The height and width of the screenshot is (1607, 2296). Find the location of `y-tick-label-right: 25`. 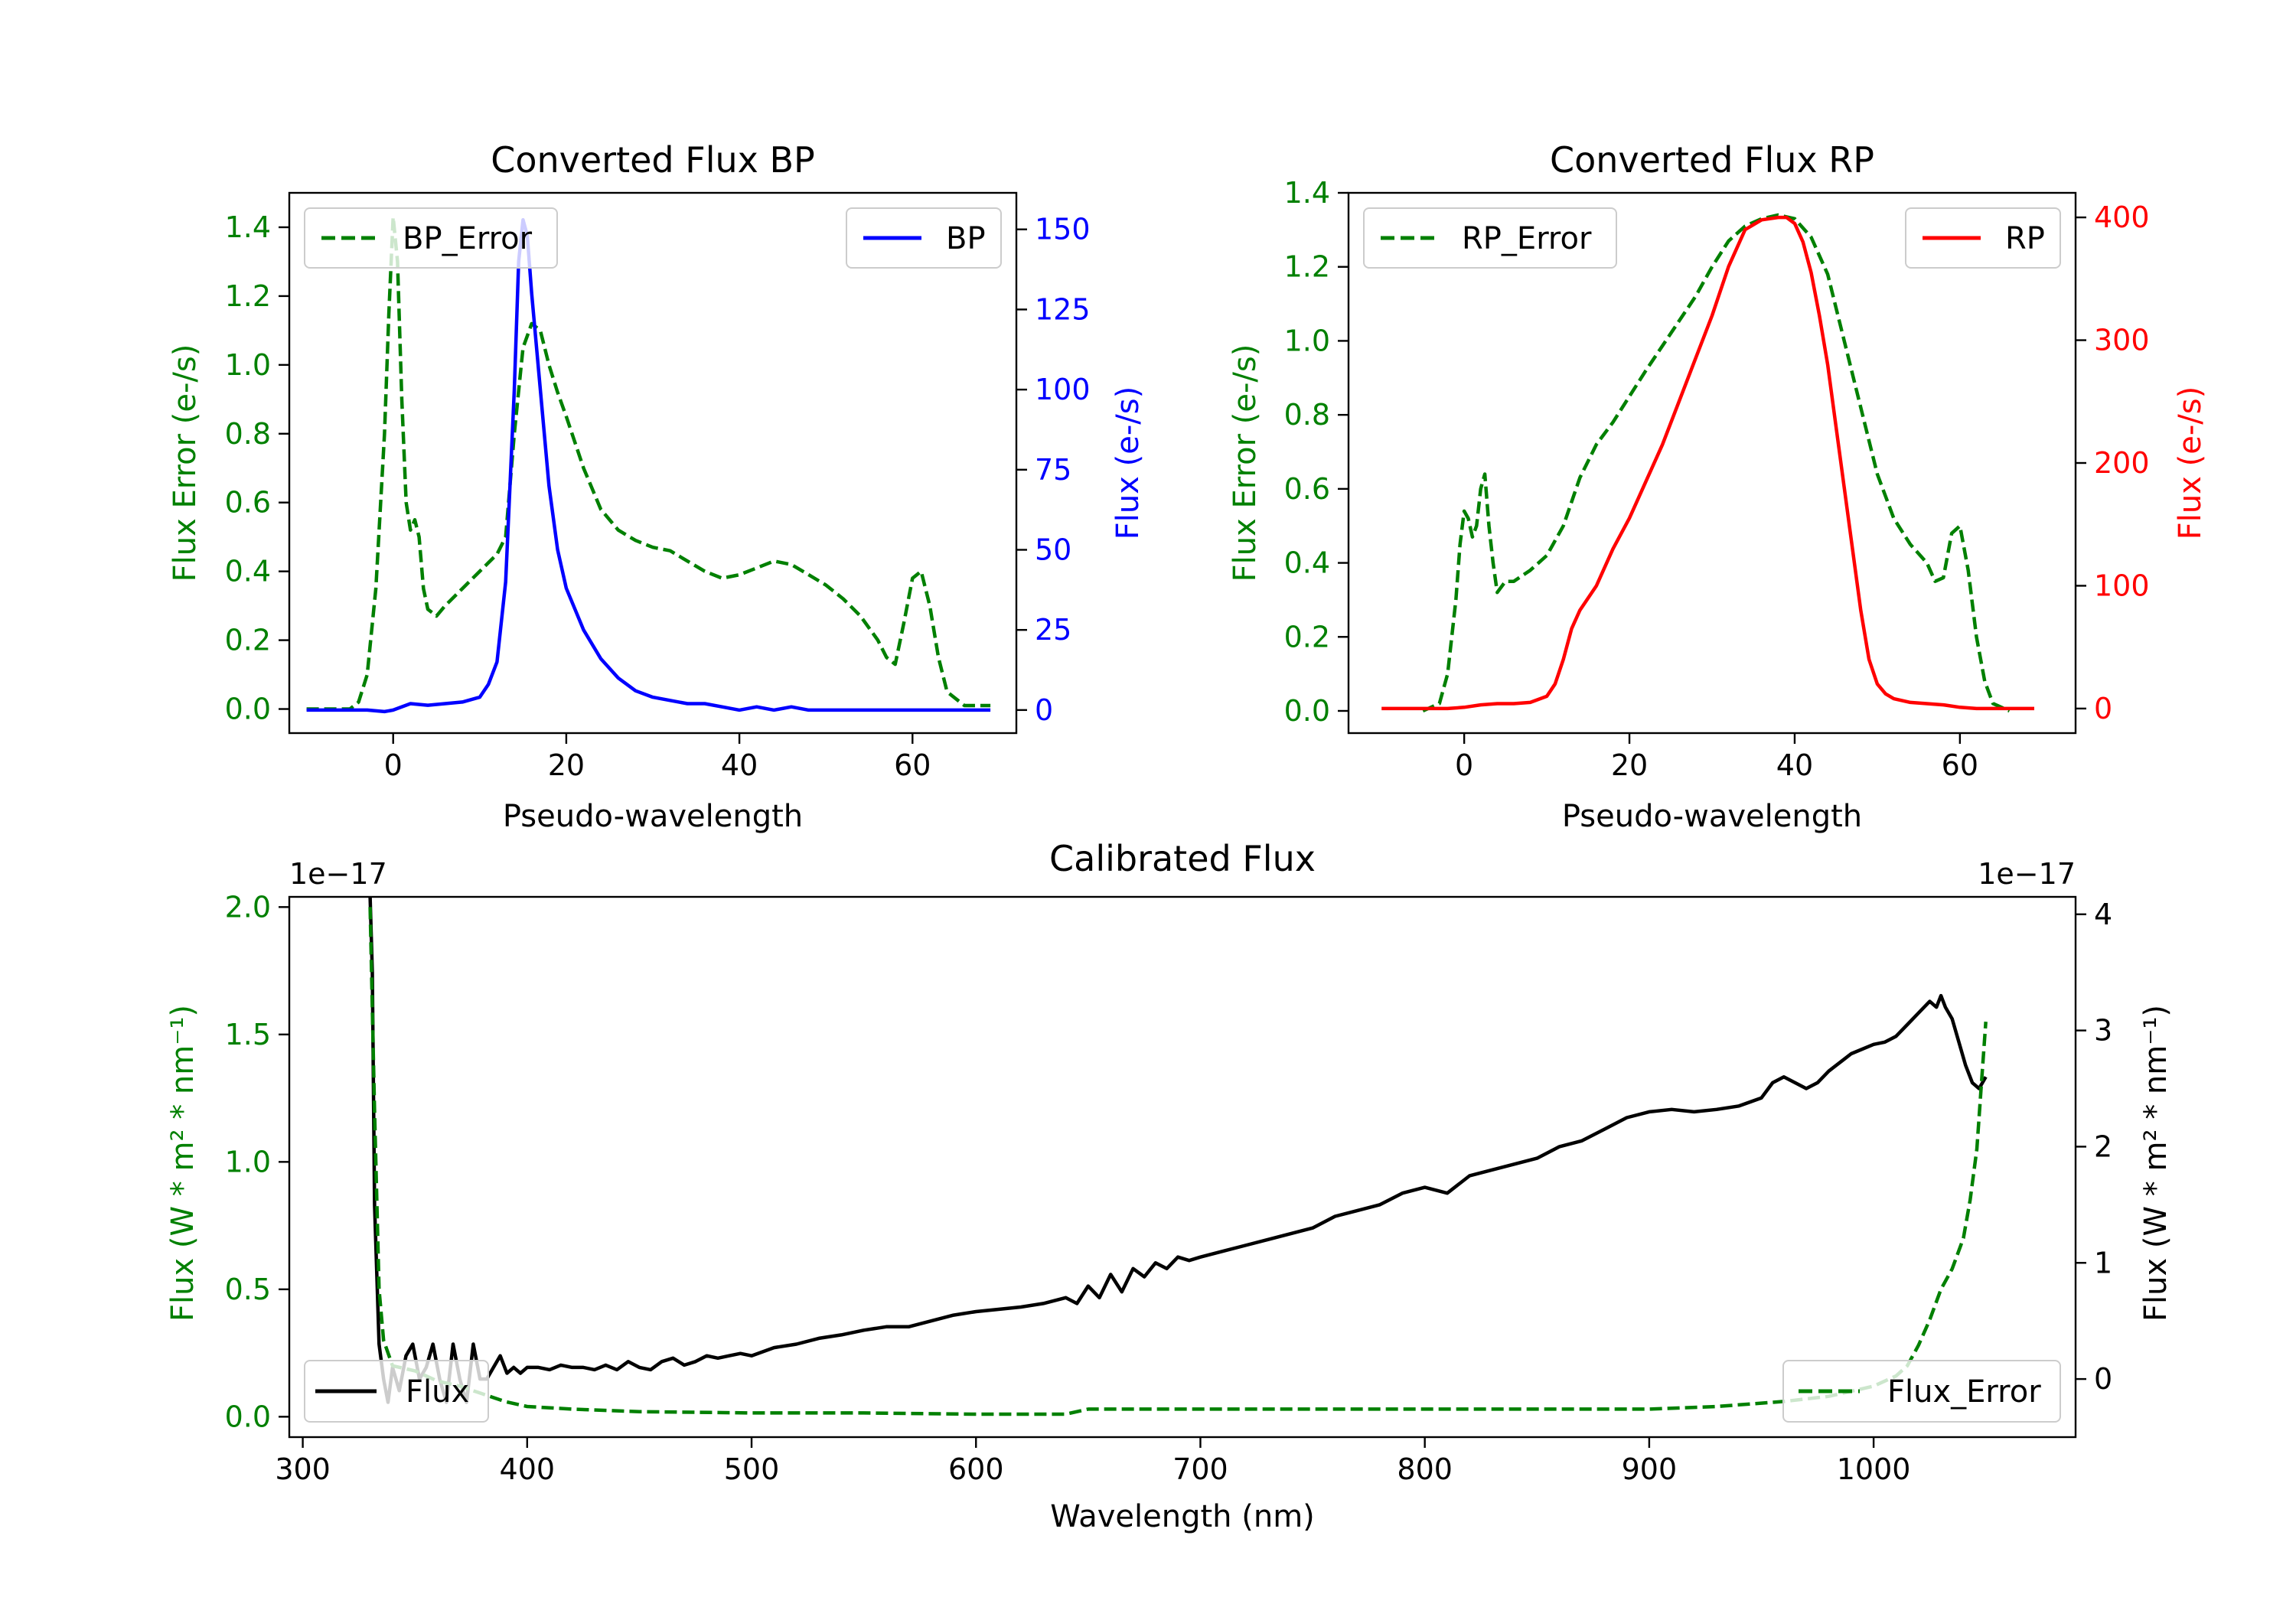

y-tick-label-right: 25 is located at coordinates (1053, 630).